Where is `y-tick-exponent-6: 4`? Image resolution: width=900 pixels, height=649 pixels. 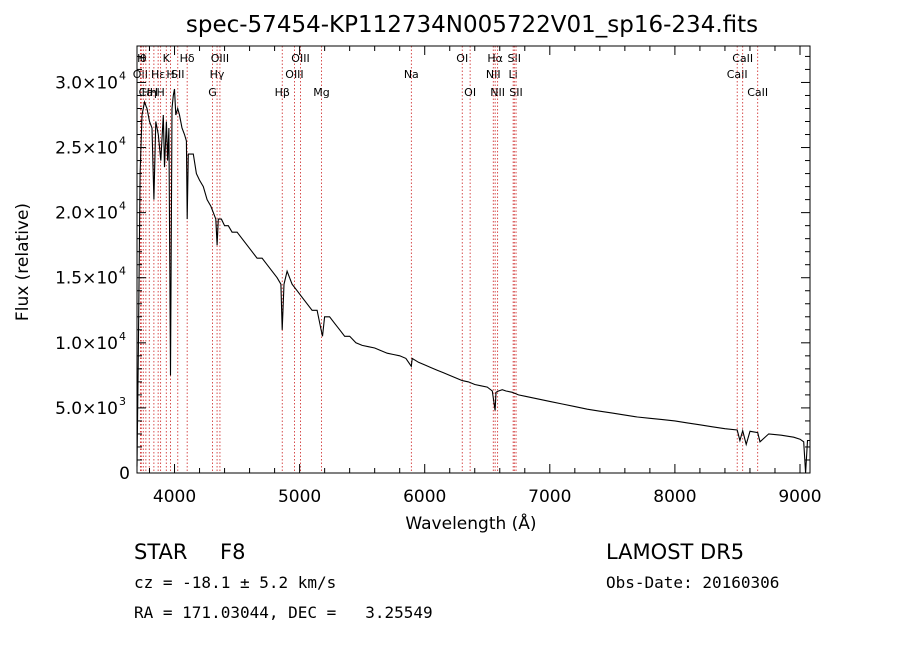 y-tick-exponent-6: 4 is located at coordinates (122, 75).